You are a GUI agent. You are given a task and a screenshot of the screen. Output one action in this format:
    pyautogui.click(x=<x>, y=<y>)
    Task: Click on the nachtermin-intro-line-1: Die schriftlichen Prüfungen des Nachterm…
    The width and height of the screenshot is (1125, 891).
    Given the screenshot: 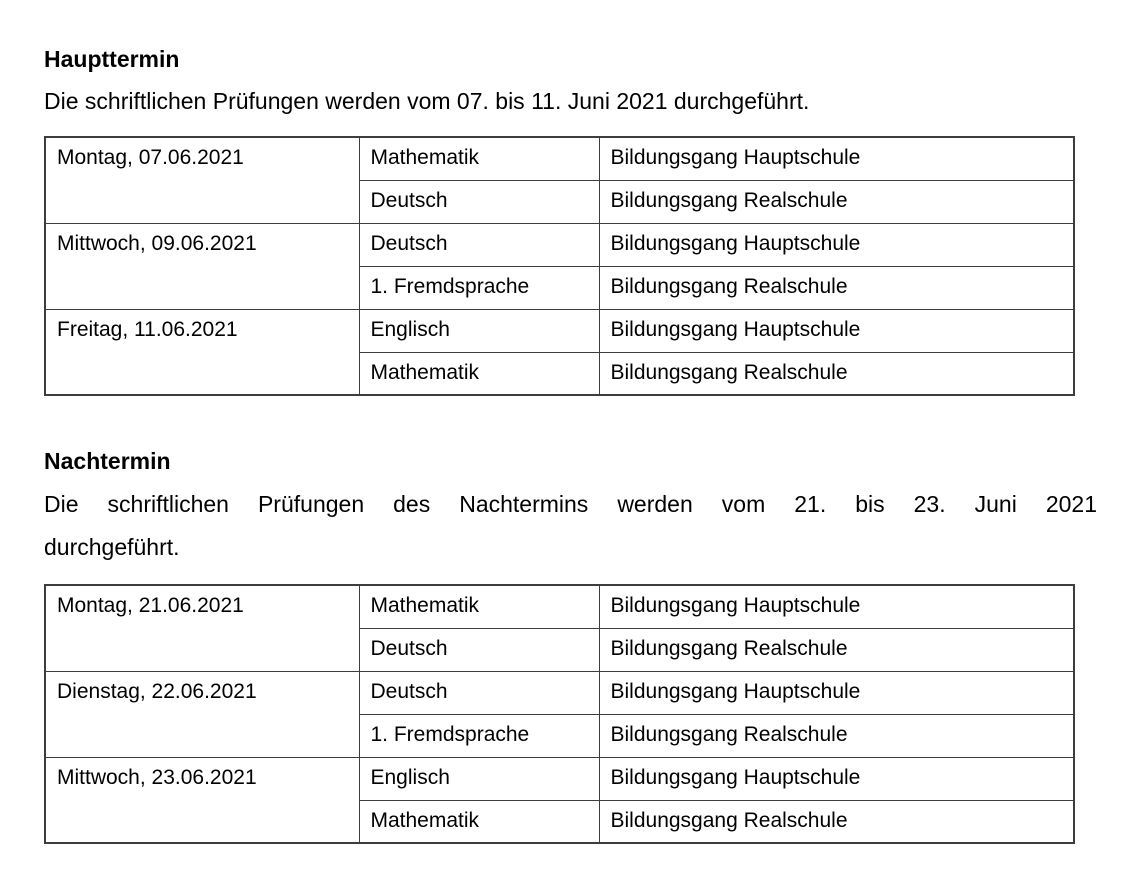 What is the action you would take?
    pyautogui.click(x=570, y=504)
    